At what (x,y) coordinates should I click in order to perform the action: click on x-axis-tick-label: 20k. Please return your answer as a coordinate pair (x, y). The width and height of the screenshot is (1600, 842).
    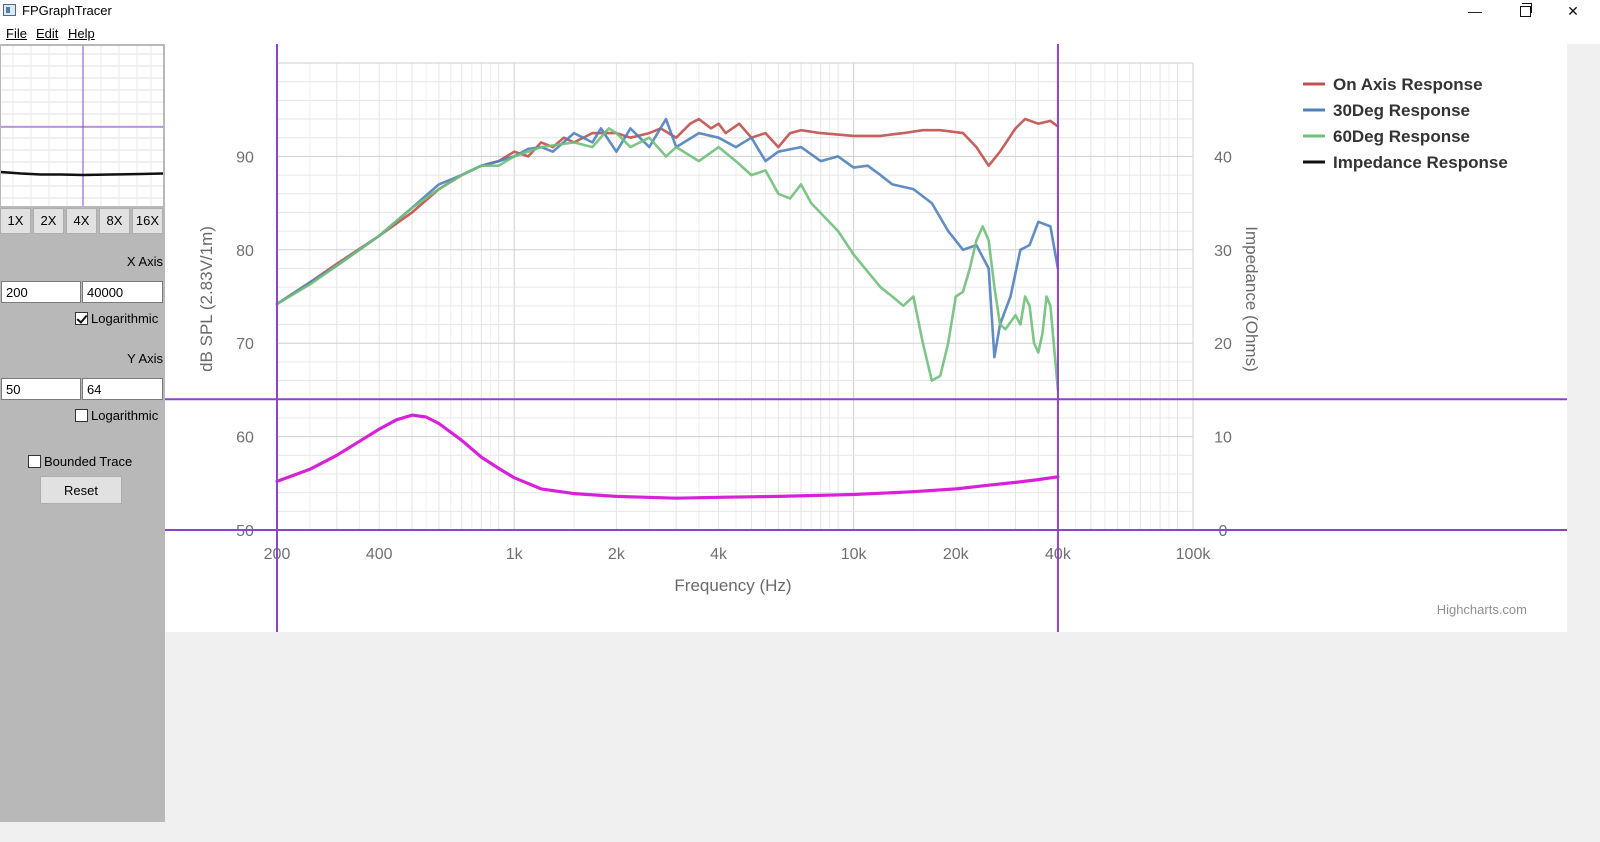
    Looking at the image, I should click on (956, 554).